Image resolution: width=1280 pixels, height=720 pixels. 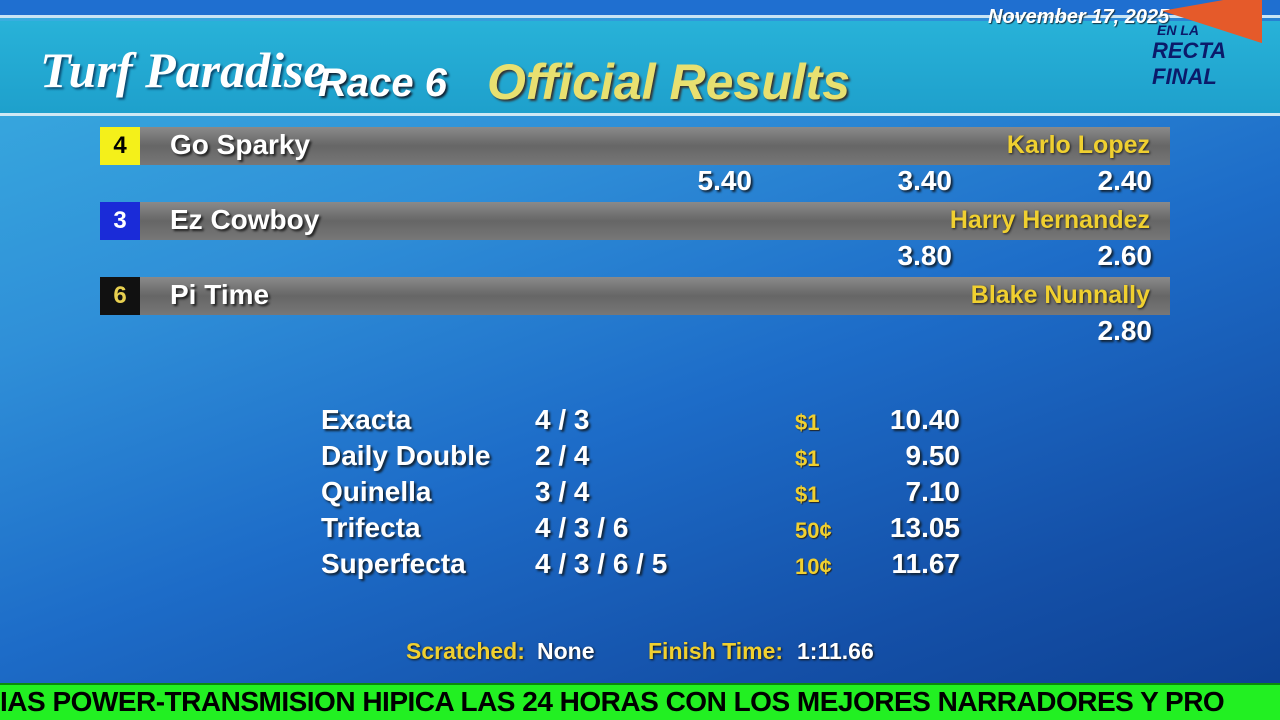 What do you see at coordinates (120, 296) in the screenshot?
I see `post-position: 6` at bounding box center [120, 296].